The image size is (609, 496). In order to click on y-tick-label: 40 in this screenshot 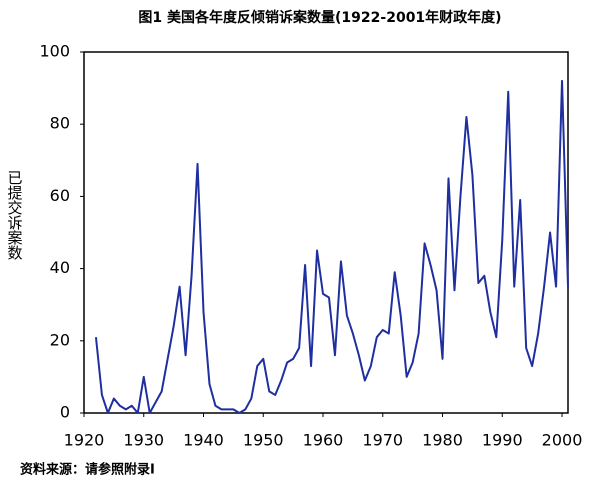, I will do `click(60, 267)`.